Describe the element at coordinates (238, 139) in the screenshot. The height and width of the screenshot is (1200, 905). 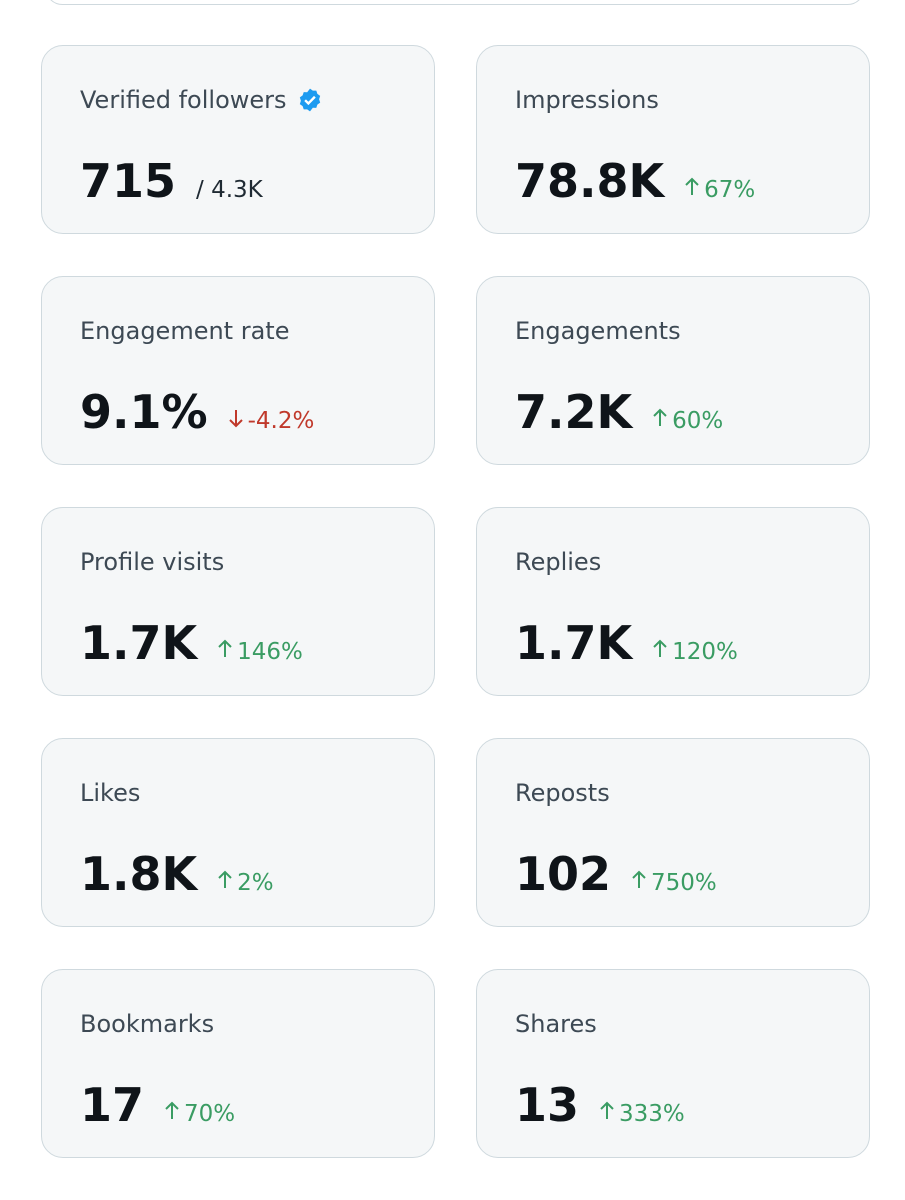
I see `stat-card: Verified followers 715 / 4.3K` at that location.